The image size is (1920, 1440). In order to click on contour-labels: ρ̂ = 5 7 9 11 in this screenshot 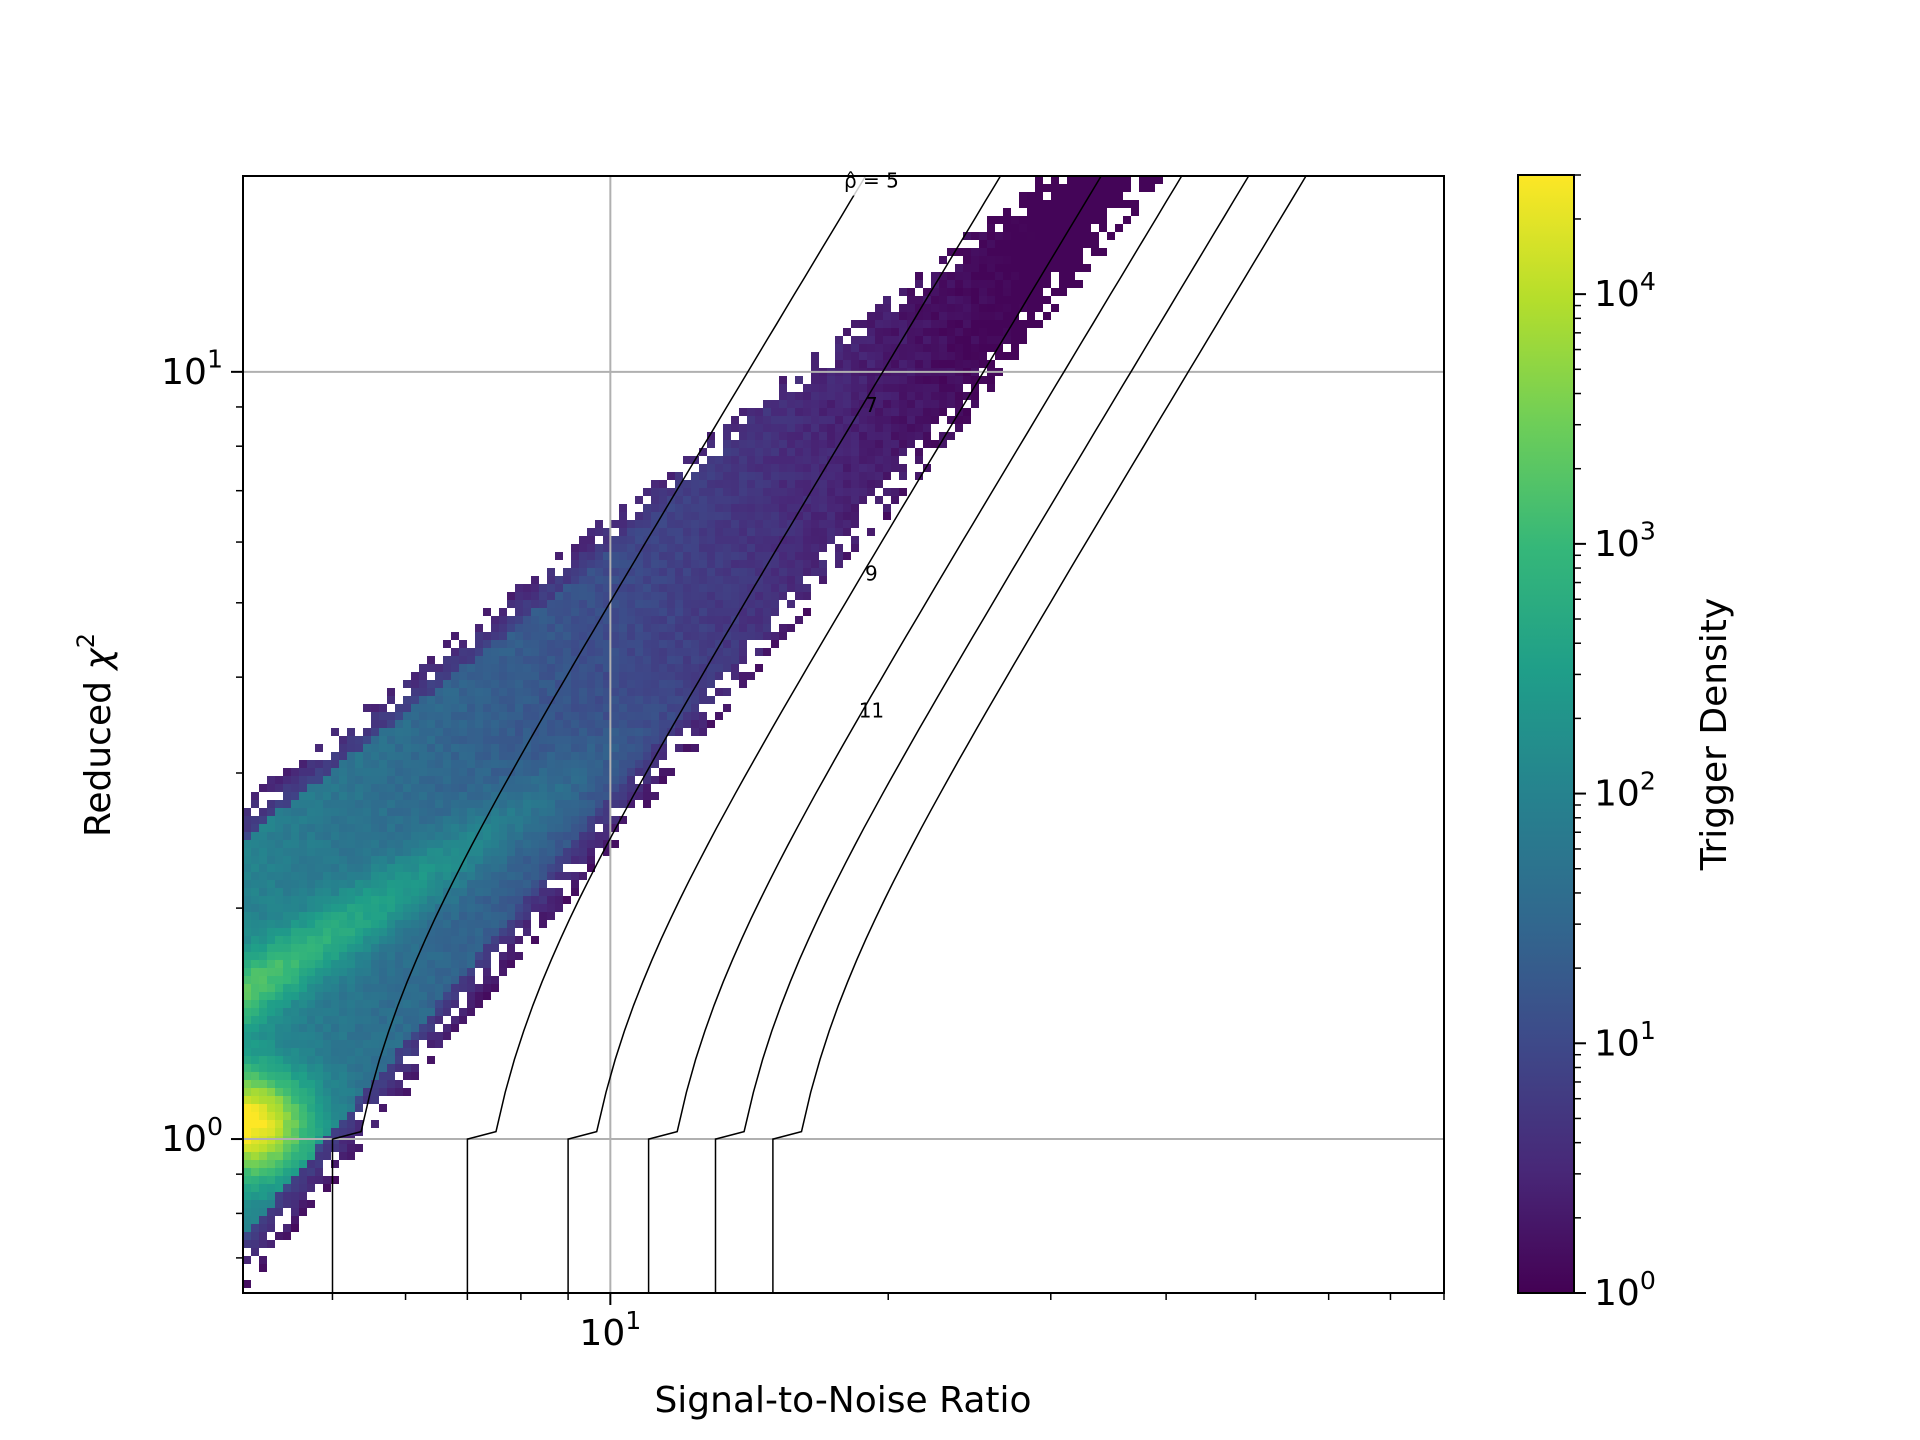, I will do `click(871, 443)`.